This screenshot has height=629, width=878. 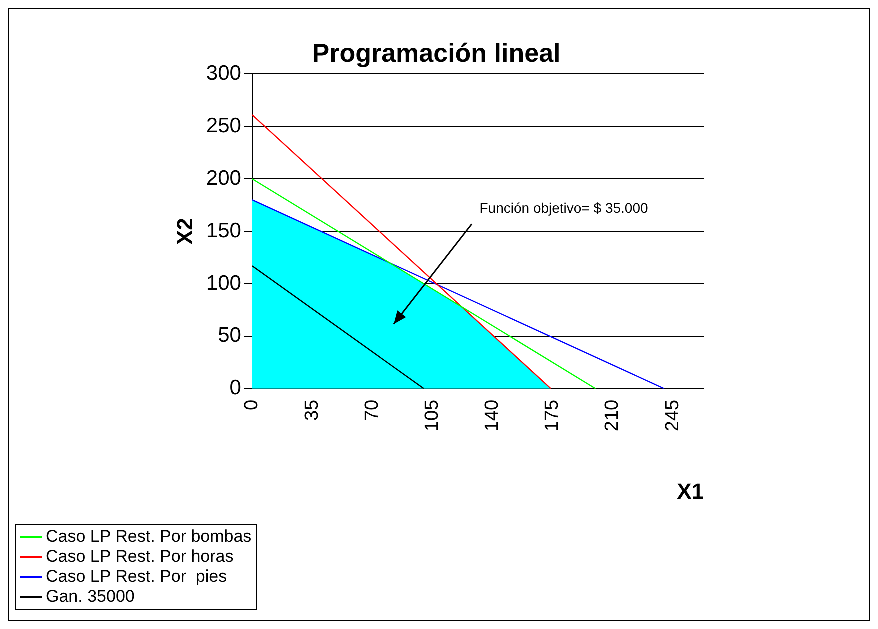 I want to click on annotation: Función objetivo= $ 35.000, so click(x=564, y=208).